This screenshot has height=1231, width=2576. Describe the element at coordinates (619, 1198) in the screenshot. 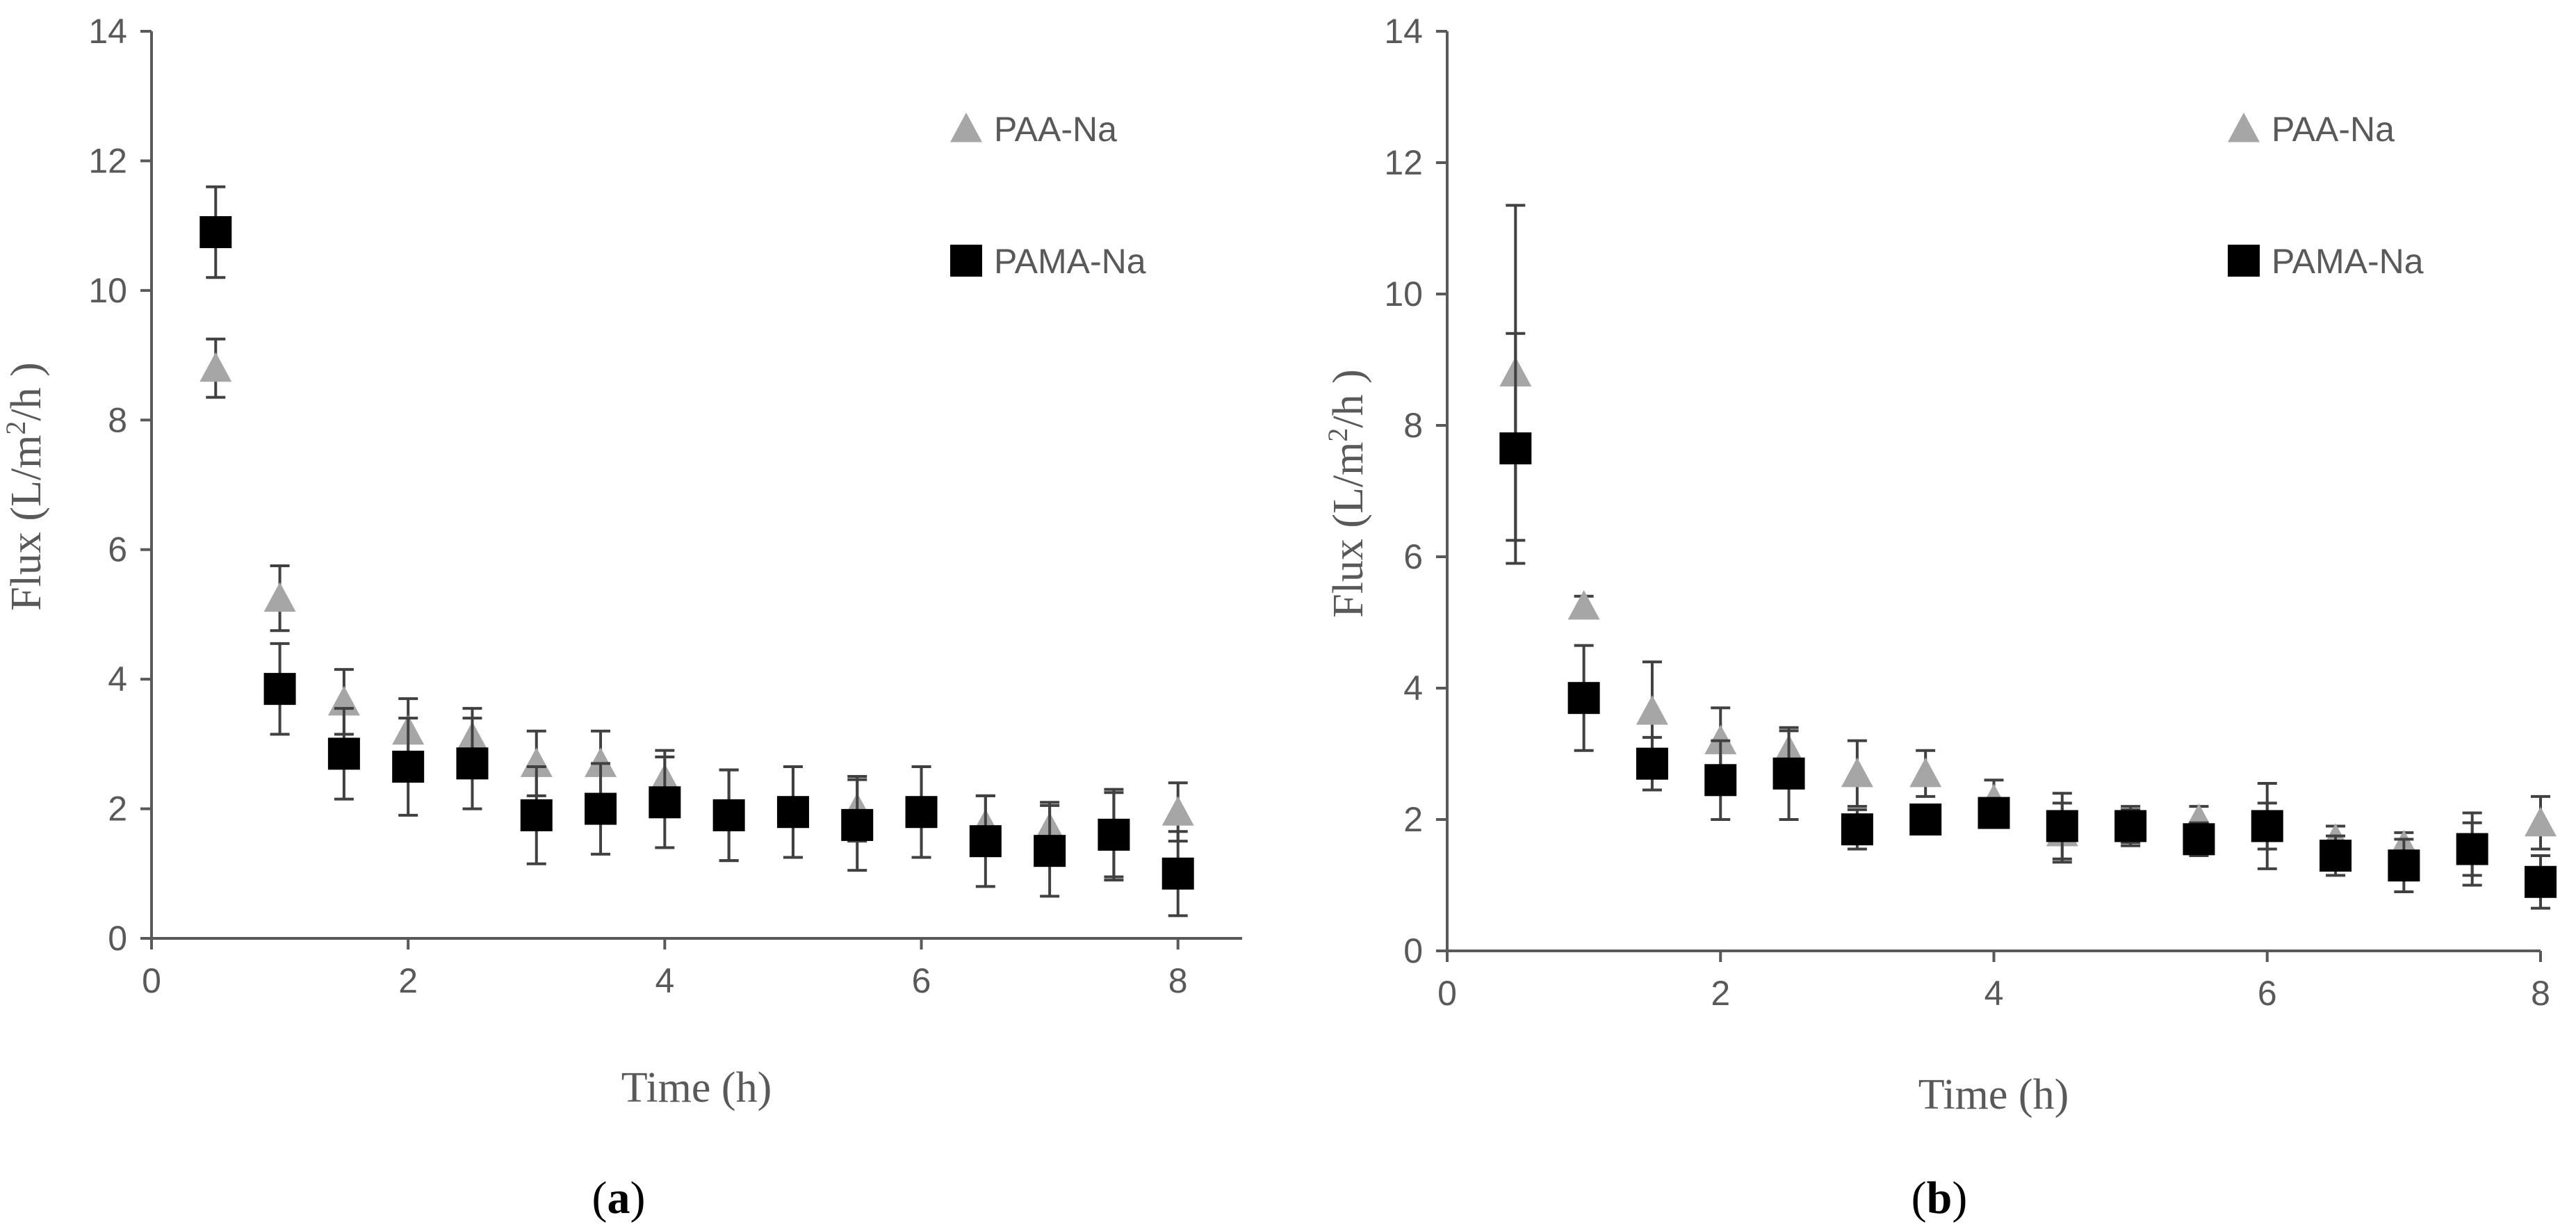

I see `panel-a-label: (a)` at that location.